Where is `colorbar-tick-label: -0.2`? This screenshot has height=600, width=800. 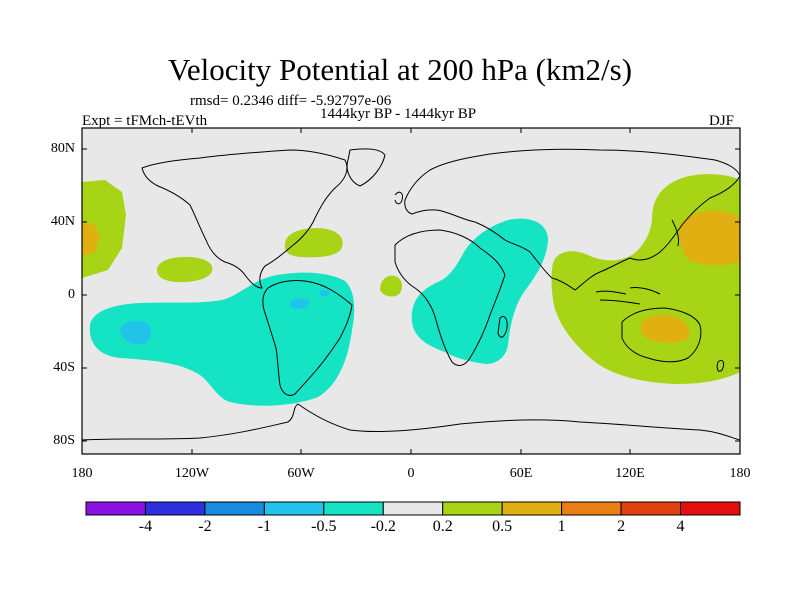
colorbar-tick-label: -0.2 is located at coordinates (383, 526).